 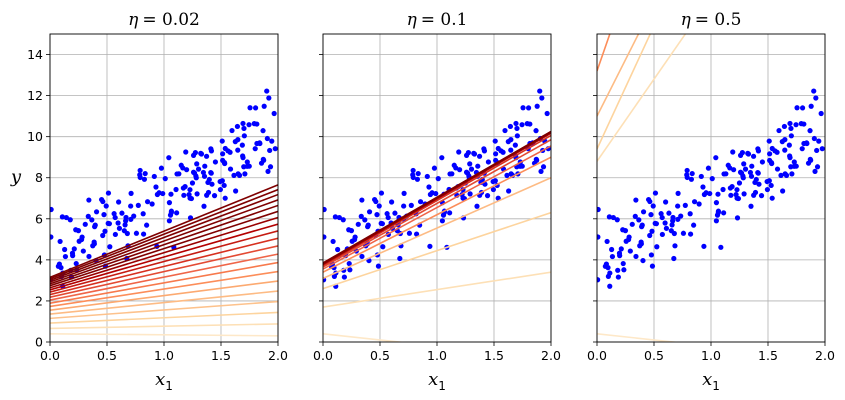 What do you see at coordinates (686, 20) in the screenshot?
I see `panel-title-symbol: η` at bounding box center [686, 20].